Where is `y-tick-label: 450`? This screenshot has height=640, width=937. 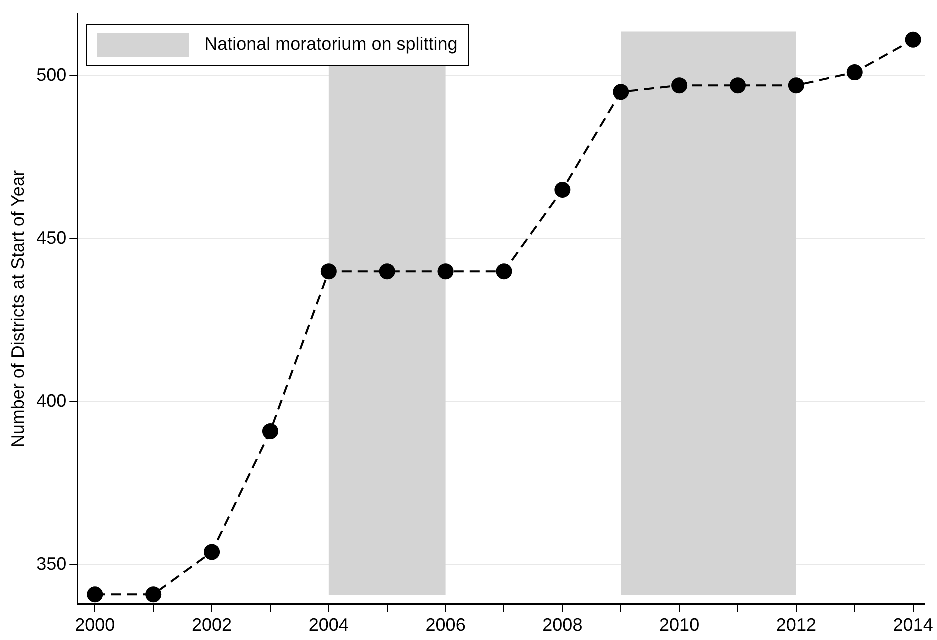 y-tick-label: 450 is located at coordinates (51, 238).